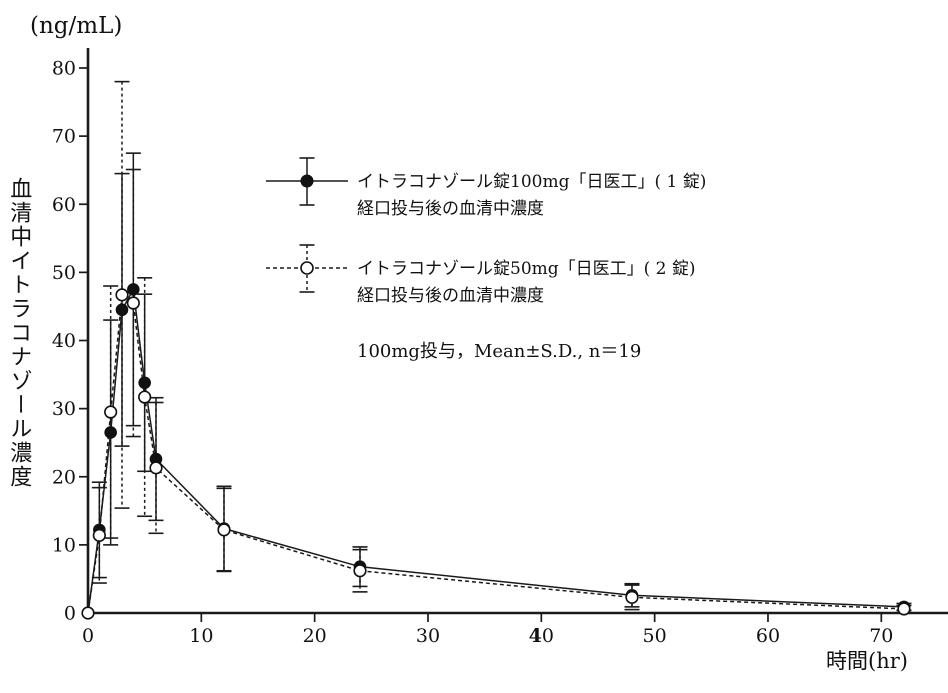  Describe the element at coordinates (450, 296) in the screenshot. I see `legend-entry-2-line-2: 経口投与後の血清中濃度` at that location.